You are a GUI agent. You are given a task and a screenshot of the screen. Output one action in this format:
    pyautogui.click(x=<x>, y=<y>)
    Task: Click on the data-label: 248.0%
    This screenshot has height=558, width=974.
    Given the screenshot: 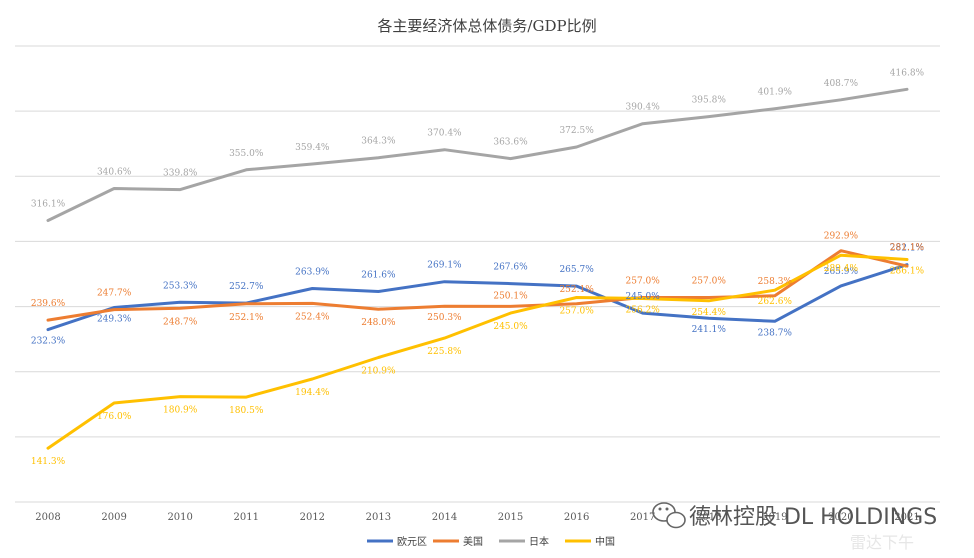 What is the action you would take?
    pyautogui.click(x=378, y=323)
    